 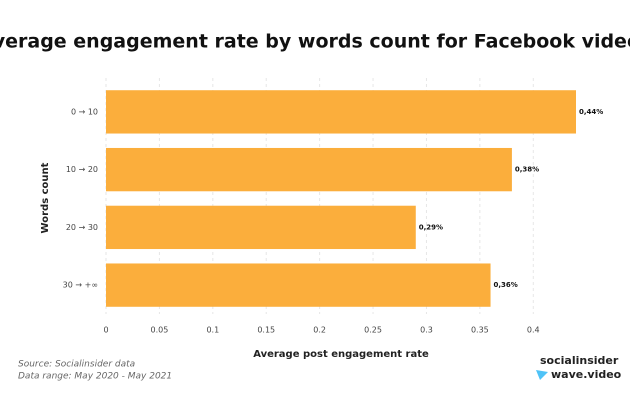 What do you see at coordinates (480, 330) in the screenshot?
I see `x-tick-label: 0.35` at bounding box center [480, 330].